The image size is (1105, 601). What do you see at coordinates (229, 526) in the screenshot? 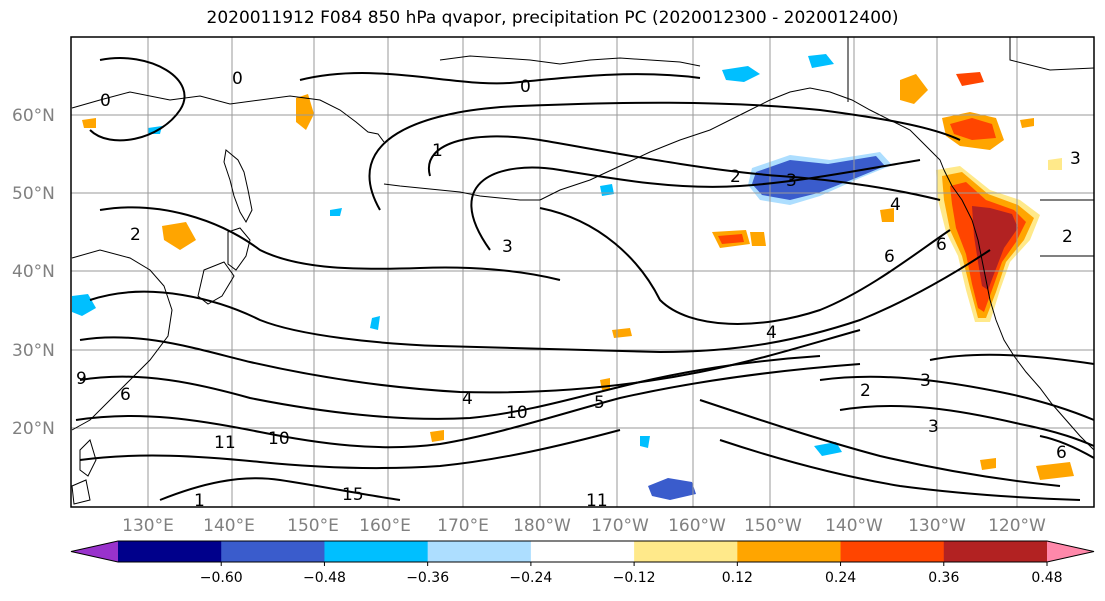
I see `lon-label: 140°E` at bounding box center [229, 526].